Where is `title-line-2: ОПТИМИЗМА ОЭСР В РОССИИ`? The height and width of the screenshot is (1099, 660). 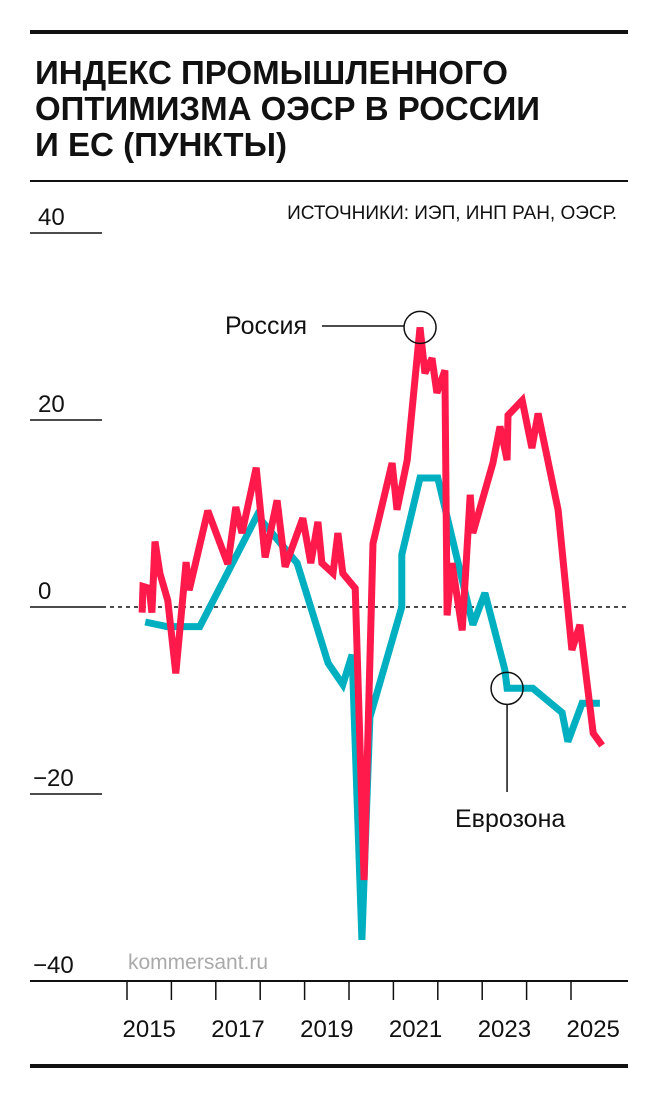
title-line-2: ОПТИМИЗМА ОЭСР В РОССИИ is located at coordinates (287, 108).